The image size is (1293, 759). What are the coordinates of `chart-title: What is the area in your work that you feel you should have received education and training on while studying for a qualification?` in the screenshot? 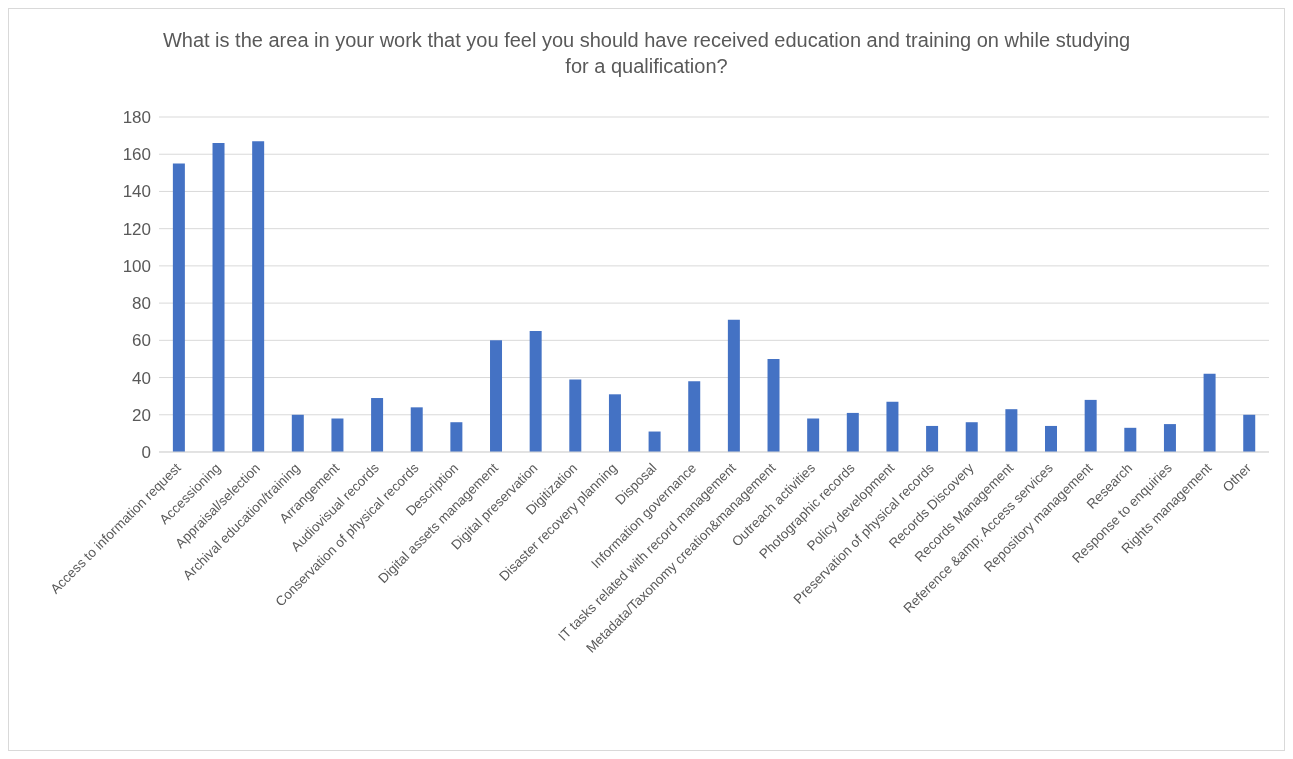 It's located at (646, 53).